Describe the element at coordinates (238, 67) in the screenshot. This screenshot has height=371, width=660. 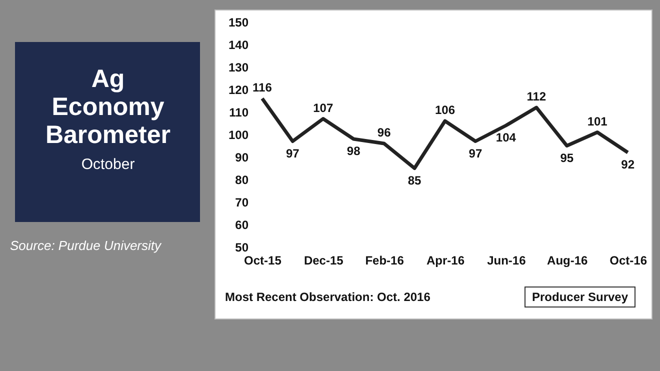
I see `y-tick-label: 130` at that location.